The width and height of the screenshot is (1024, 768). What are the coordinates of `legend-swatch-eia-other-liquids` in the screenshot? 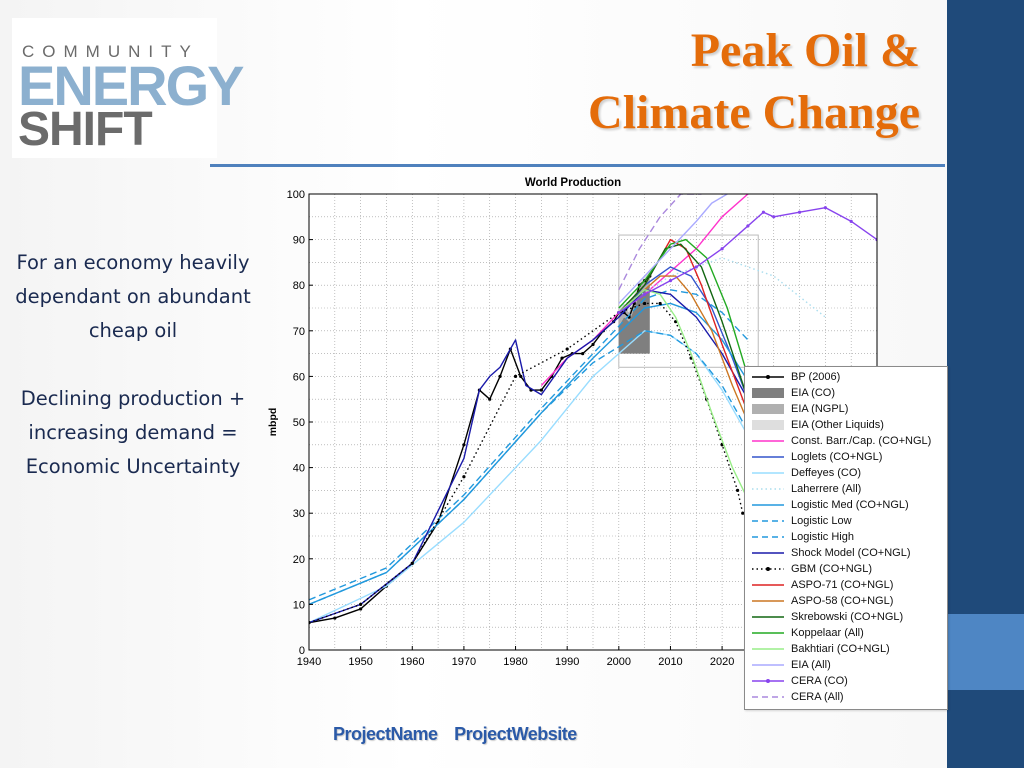 It's located at (768, 425).